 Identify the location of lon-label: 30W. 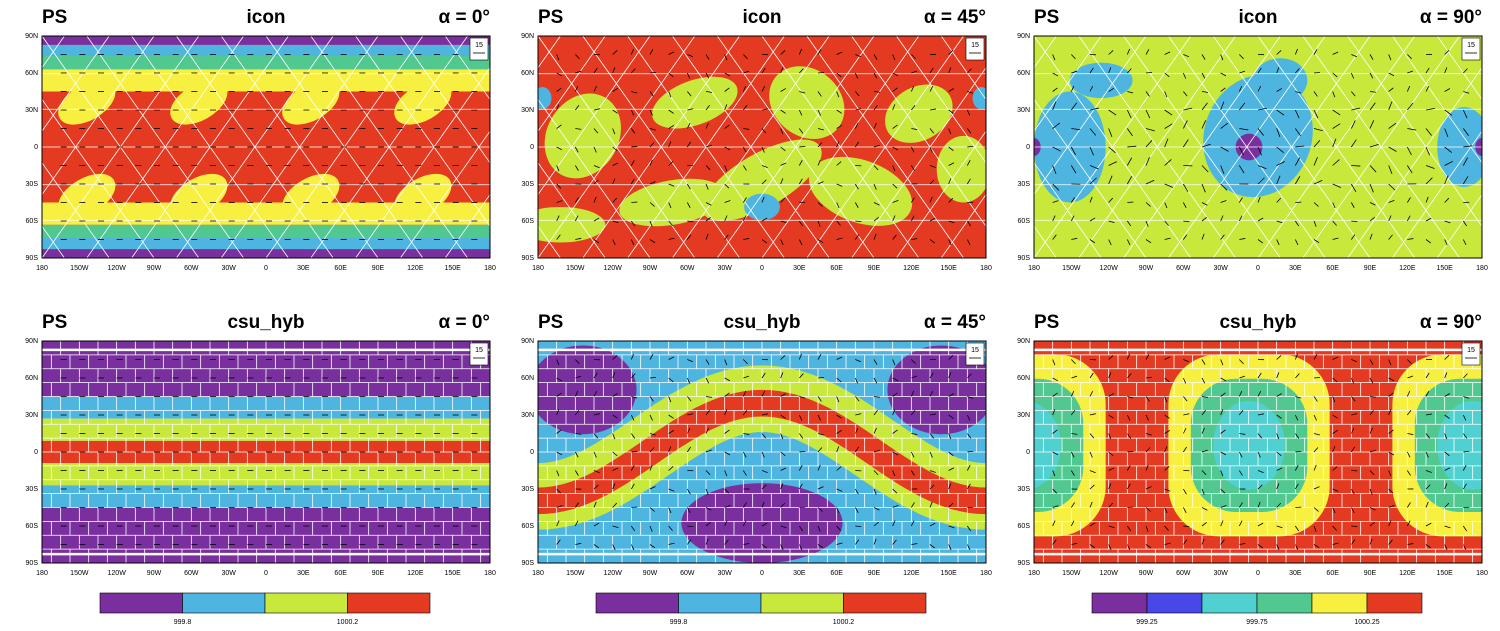
(1220, 268).